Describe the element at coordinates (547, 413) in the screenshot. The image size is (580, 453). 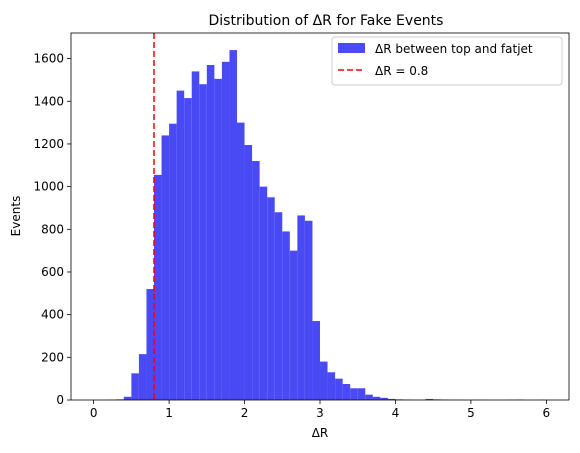
I see `x-tick-label: 6` at that location.